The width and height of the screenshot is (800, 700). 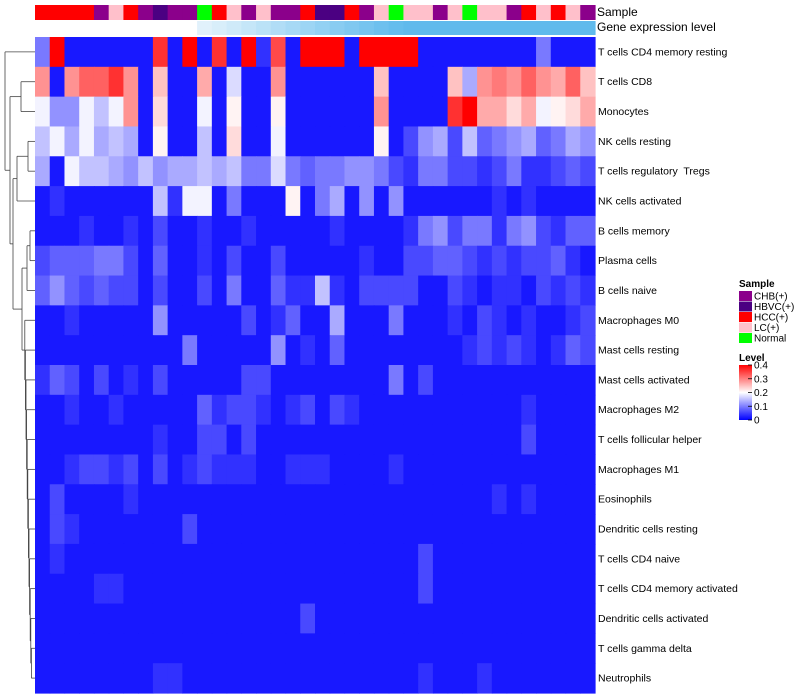 What do you see at coordinates (315, 28) in the screenshot?
I see `gene-expression-annotation-bar` at bounding box center [315, 28].